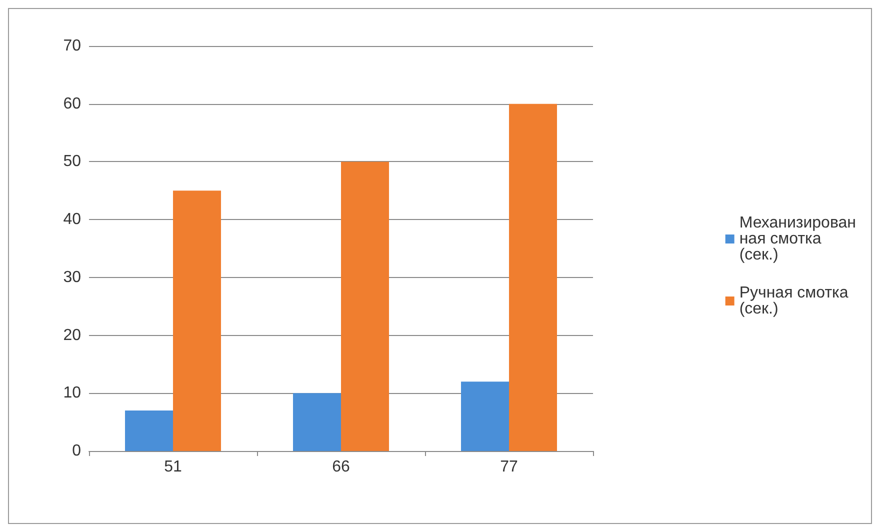 Image resolution: width=878 pixels, height=530 pixels. I want to click on x-tick-label: 66, so click(341, 467).